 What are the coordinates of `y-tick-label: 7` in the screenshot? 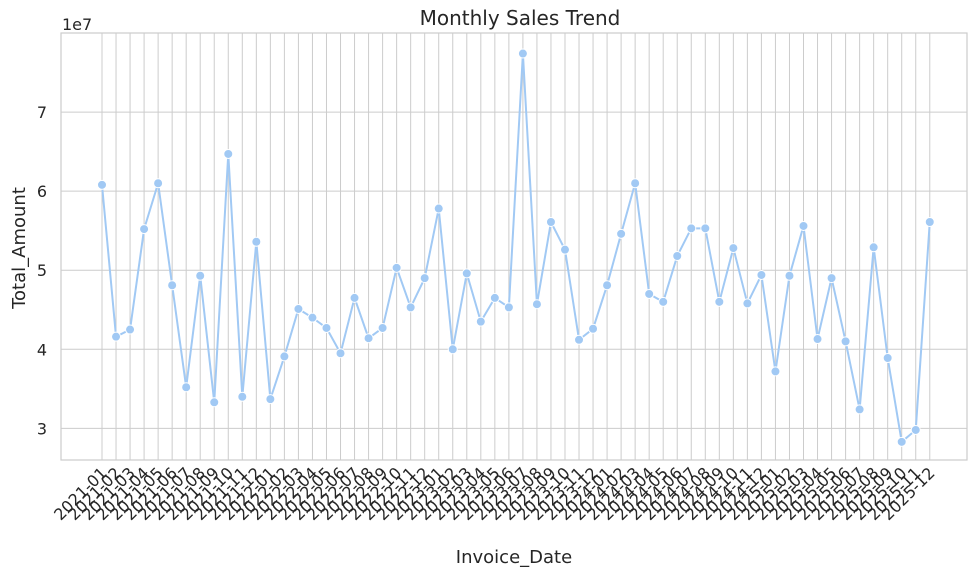 It's located at (42, 112).